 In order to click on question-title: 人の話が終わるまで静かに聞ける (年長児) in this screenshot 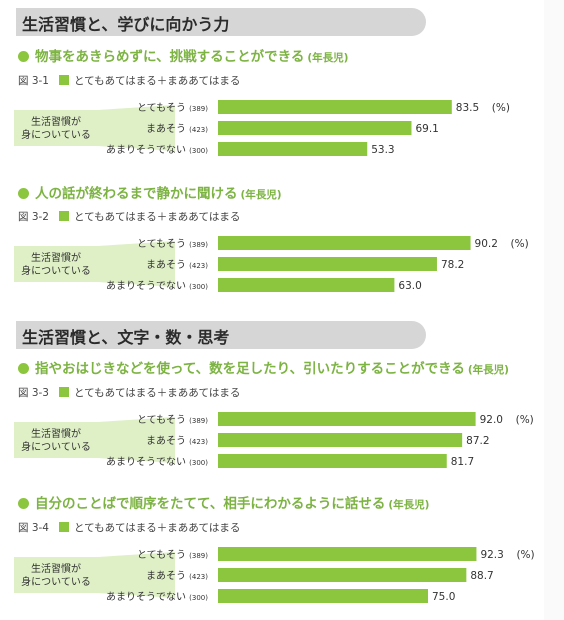, I will do `click(150, 192)`.